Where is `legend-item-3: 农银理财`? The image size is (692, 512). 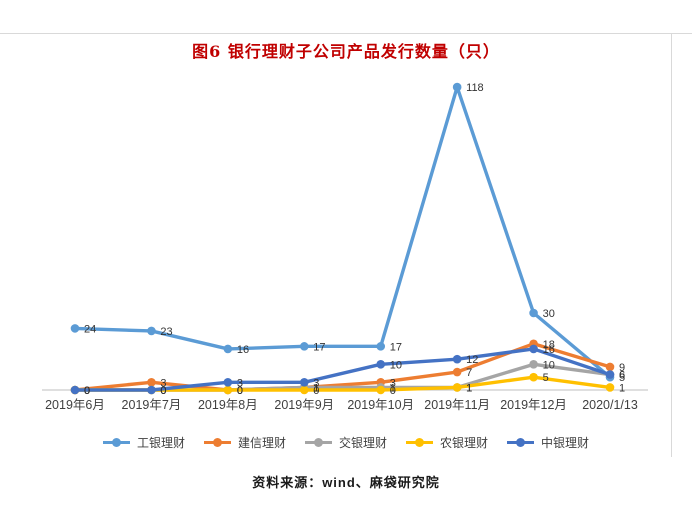
legend-item-3: 农银理财 is located at coordinates (447, 442).